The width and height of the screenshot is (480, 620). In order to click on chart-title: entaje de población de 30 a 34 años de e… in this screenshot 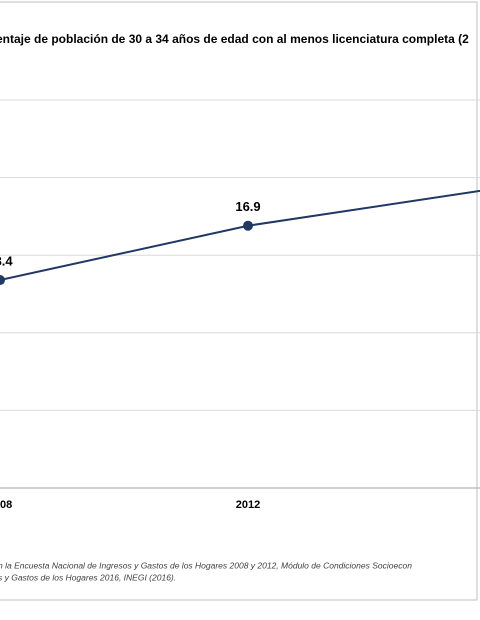, I will do `click(234, 39)`.